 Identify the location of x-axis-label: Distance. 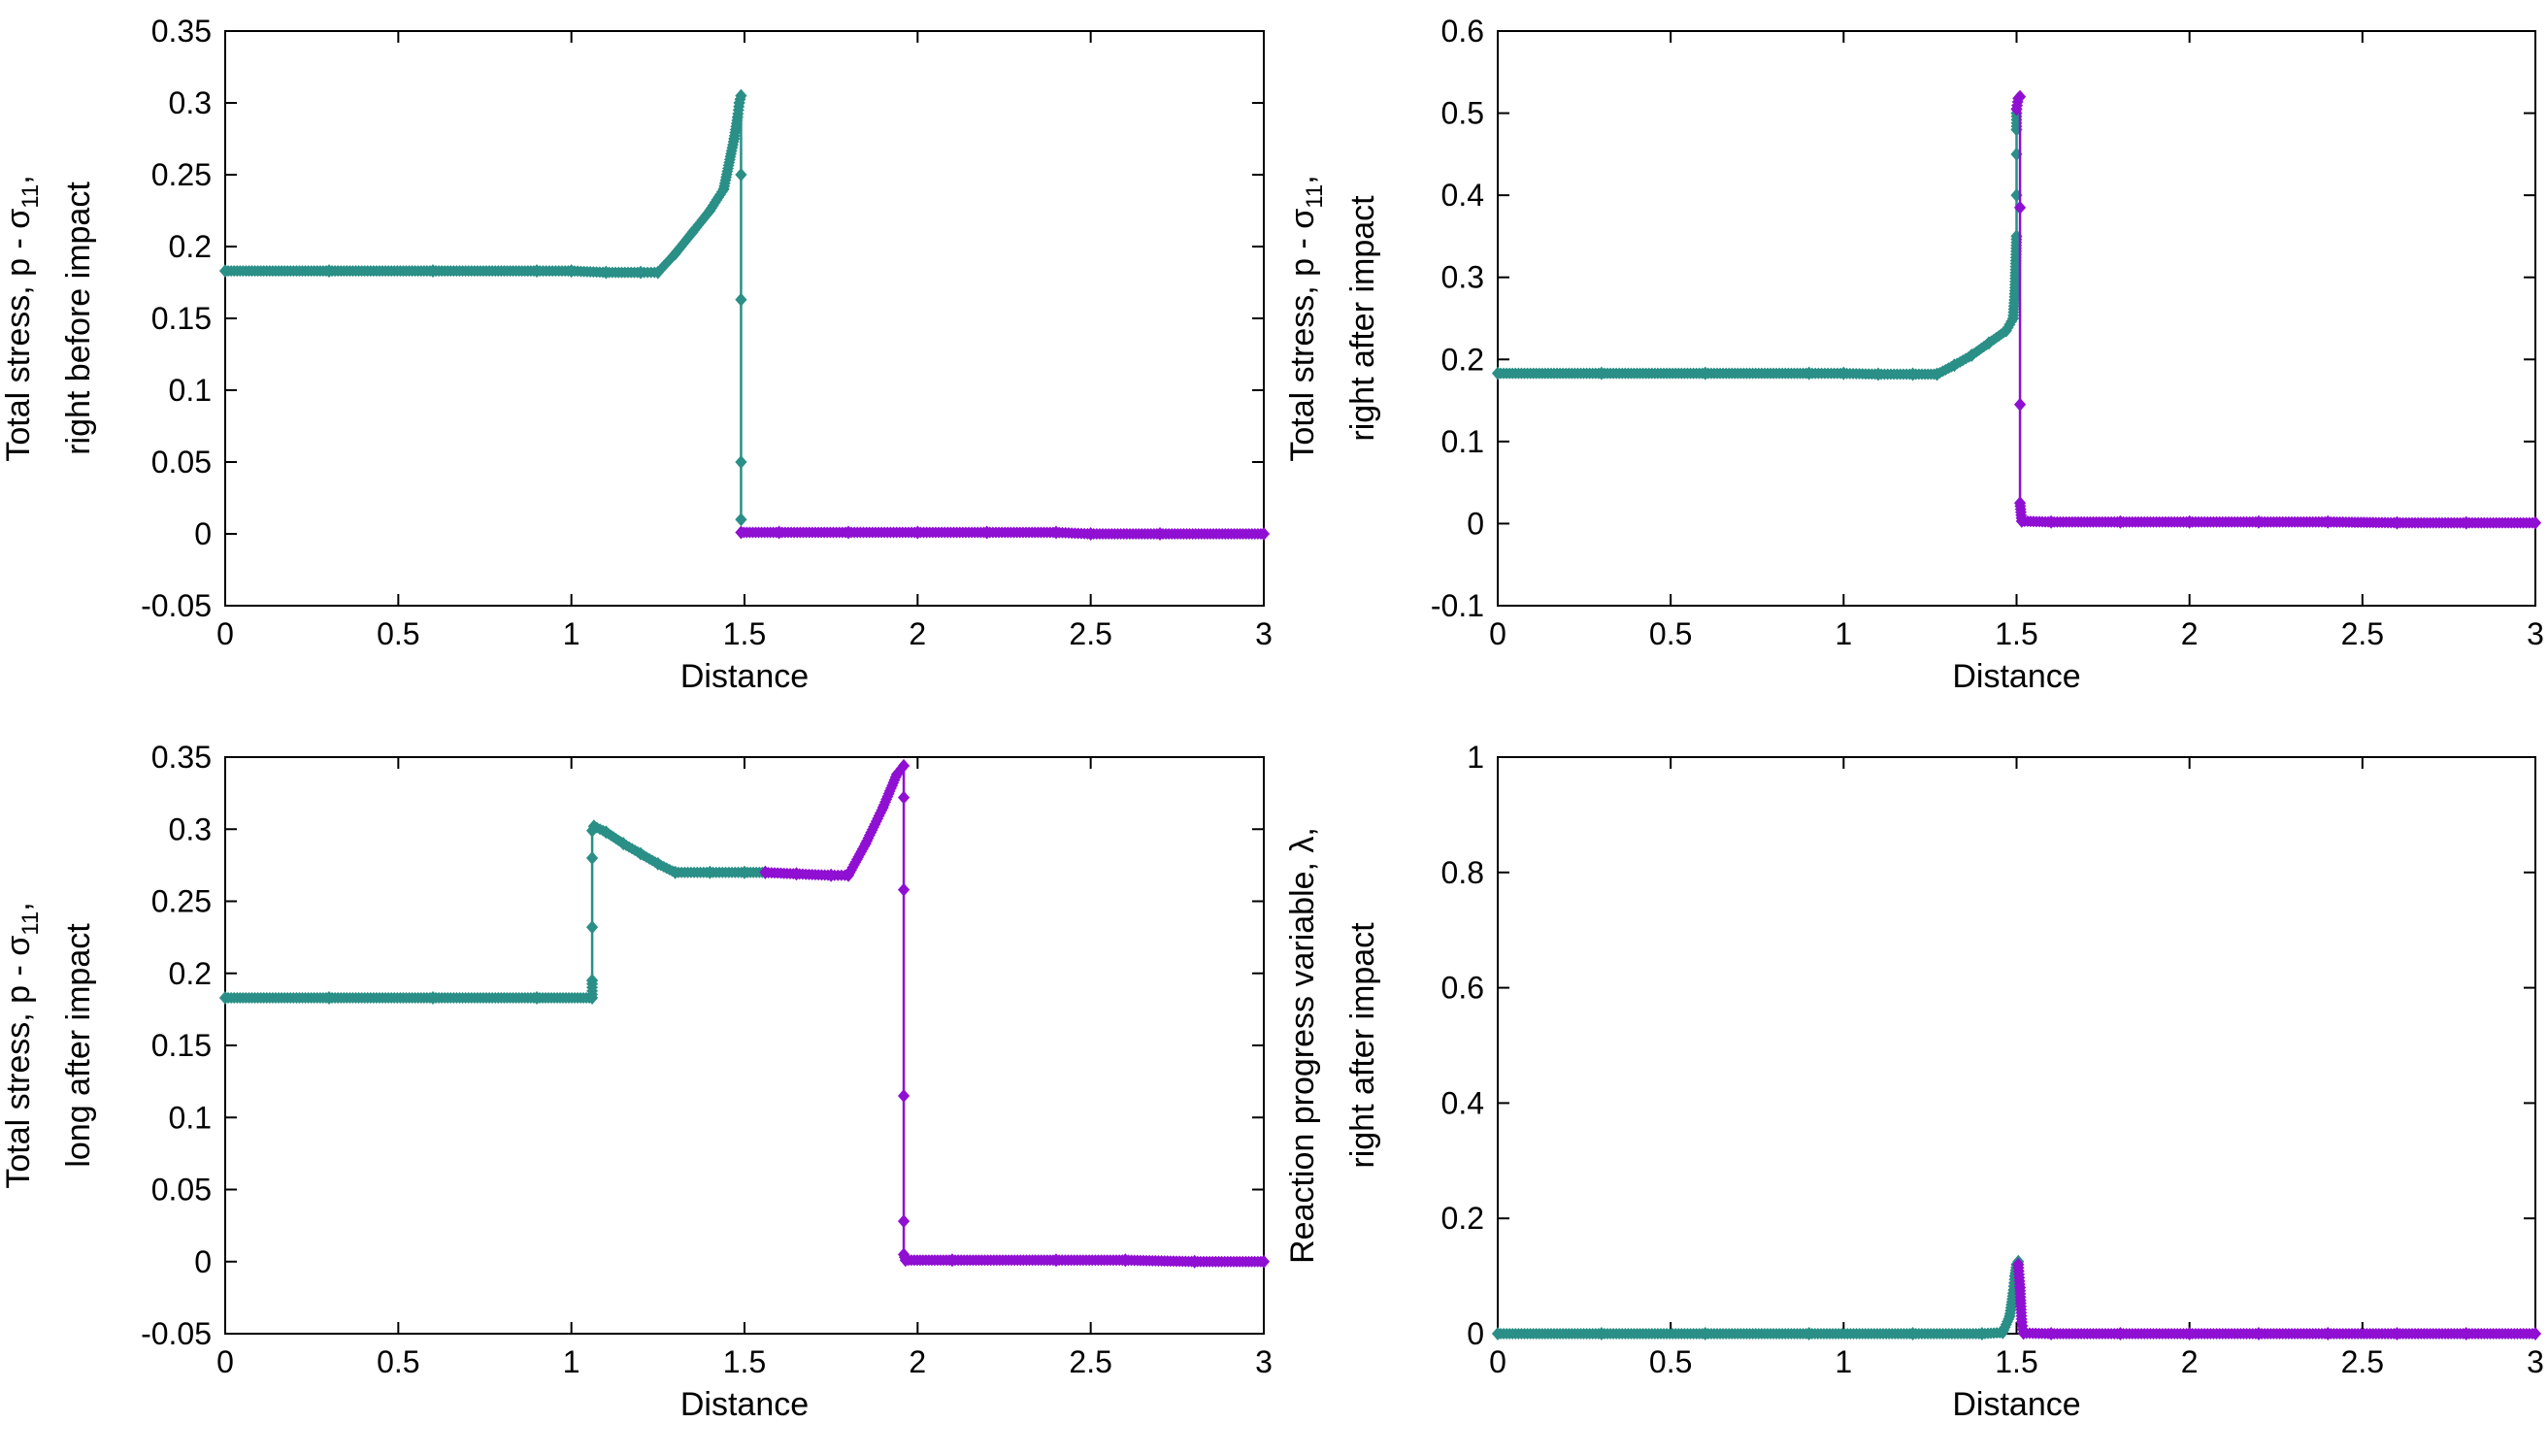
(2016, 676).